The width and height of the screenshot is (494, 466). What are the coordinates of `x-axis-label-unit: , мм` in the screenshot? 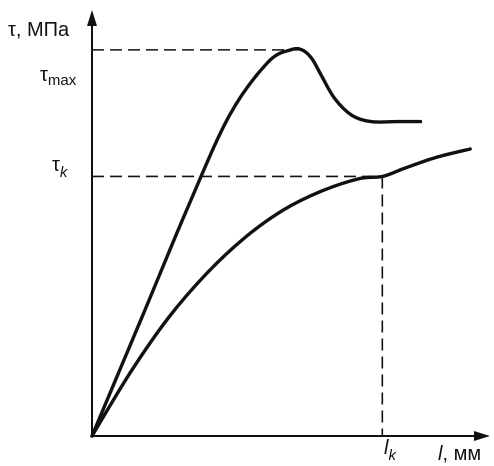 It's located at (461, 454).